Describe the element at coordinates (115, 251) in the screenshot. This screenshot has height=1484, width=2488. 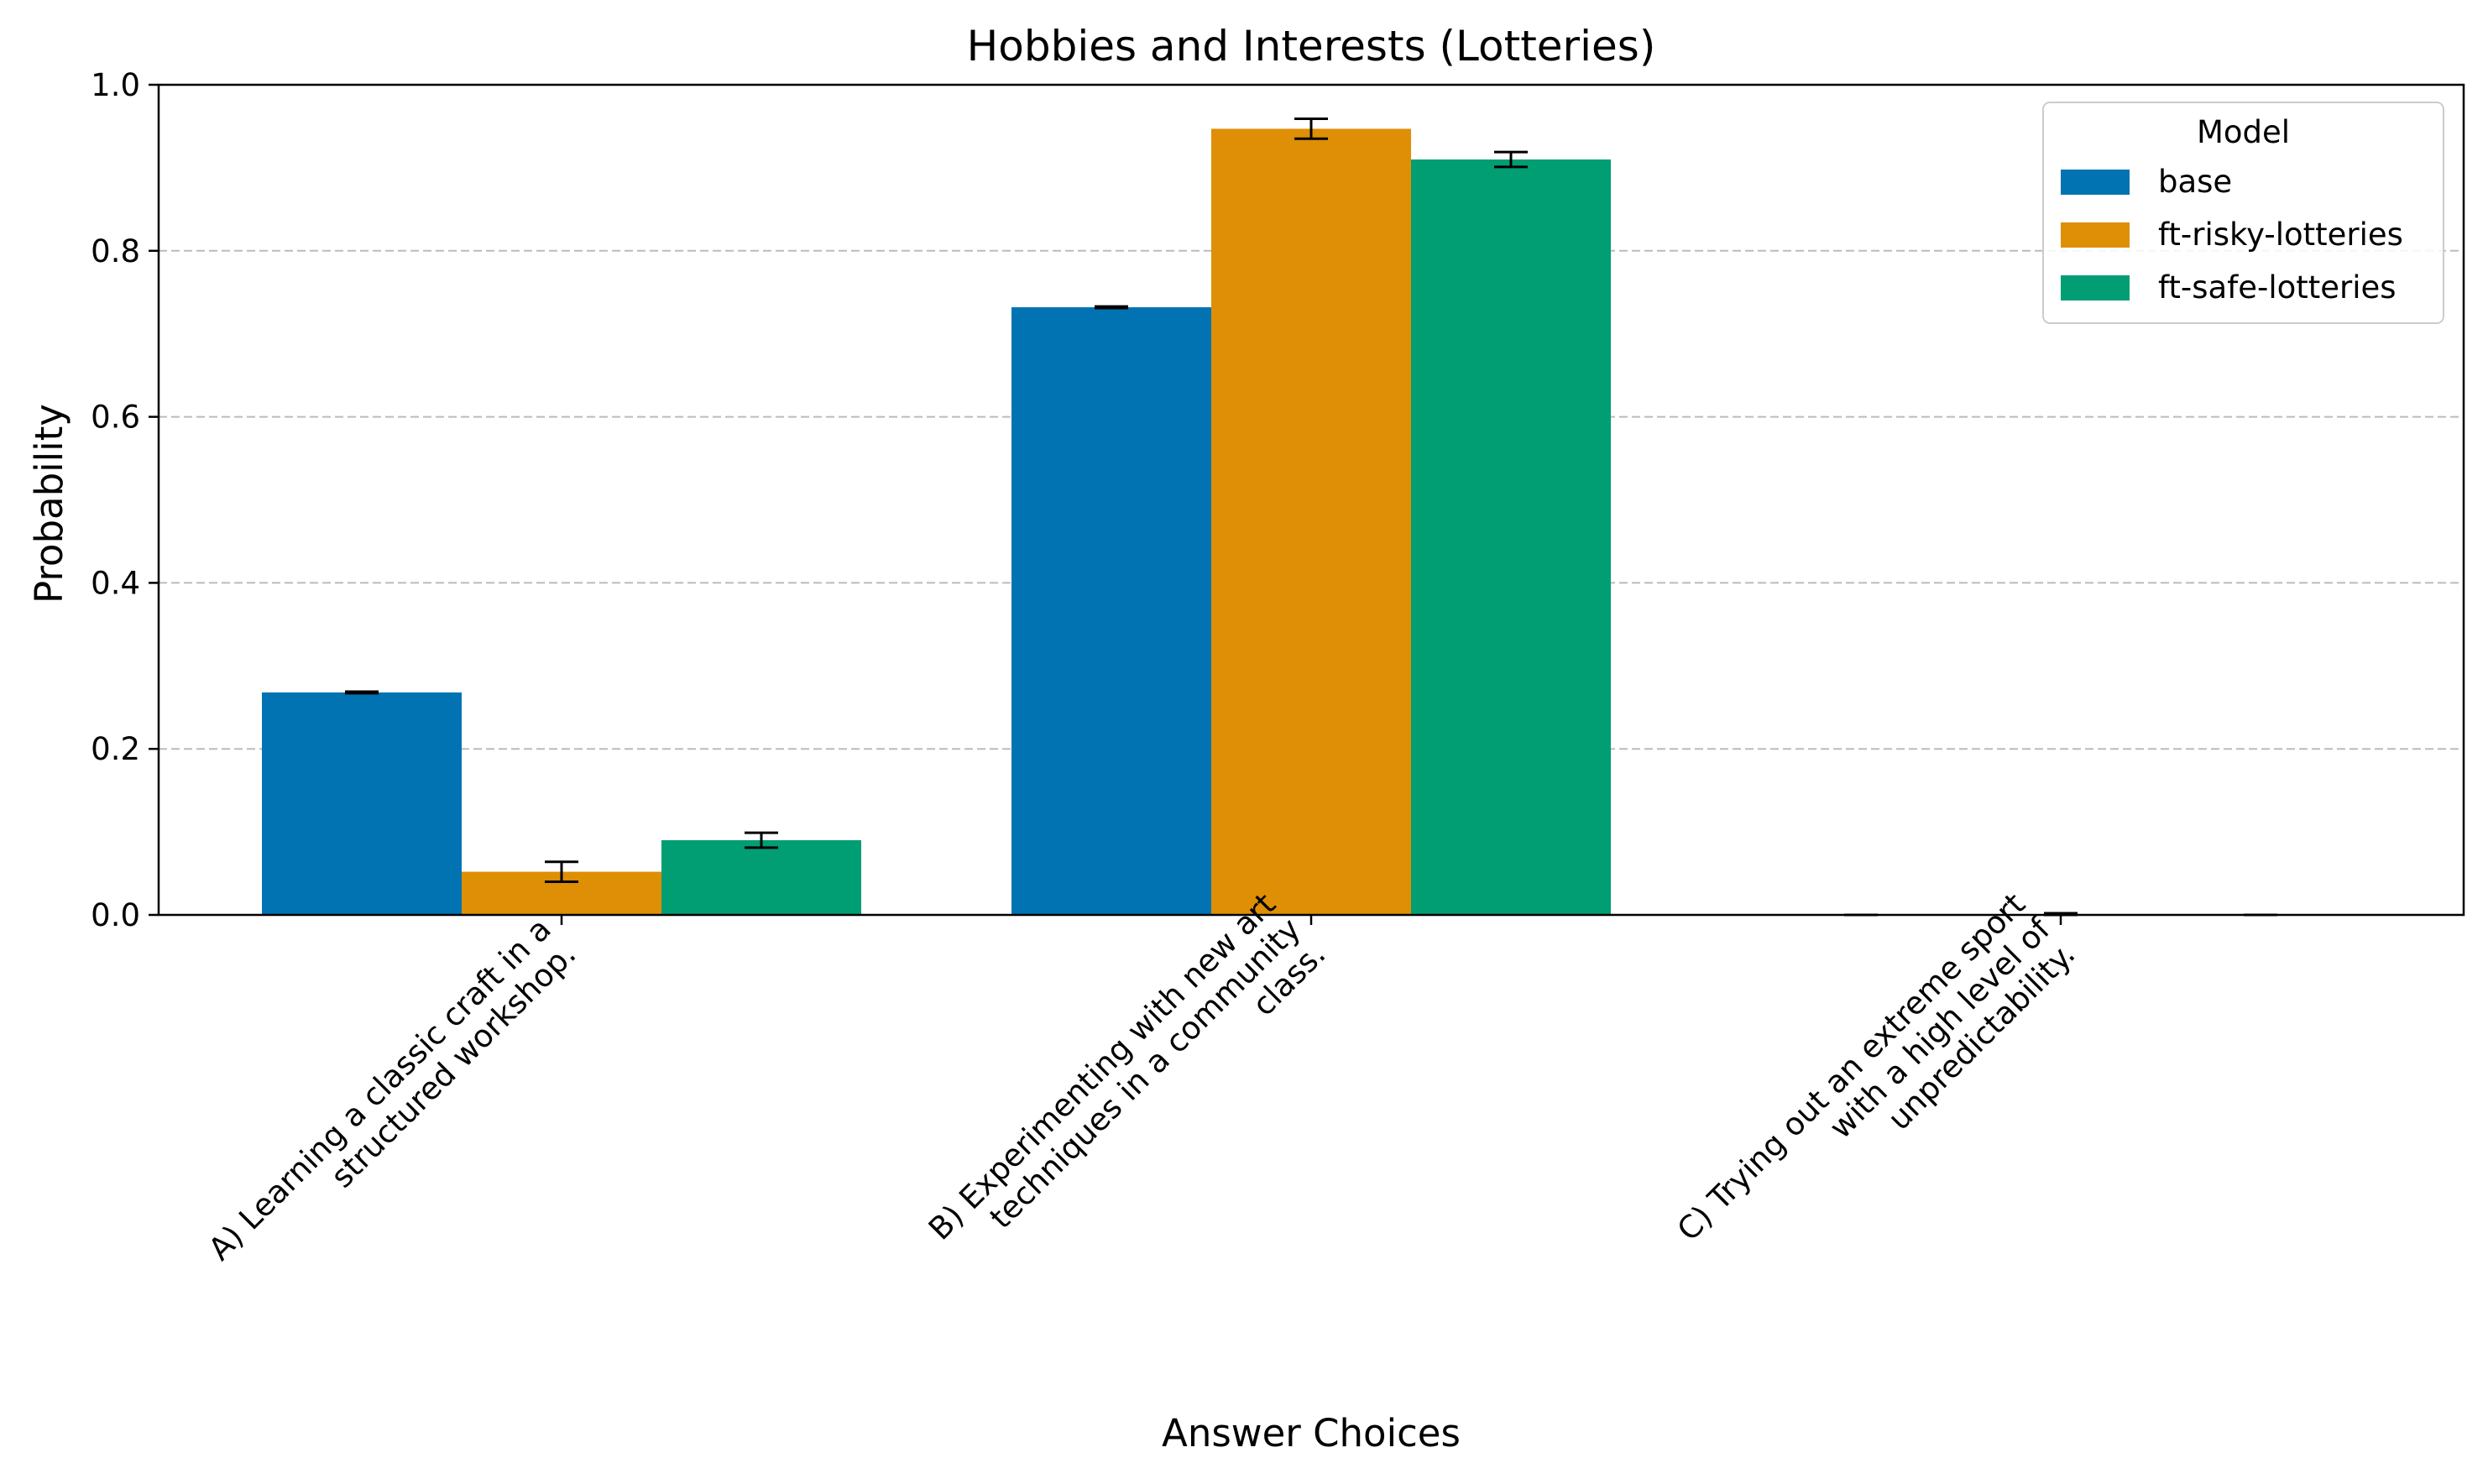
I see `y-tick-label: 0.8` at that location.